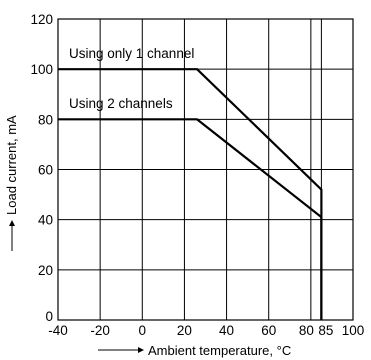 The width and height of the screenshot is (371, 360). Describe the element at coordinates (184, 330) in the screenshot. I see `x-tick-label: 20` at that location.